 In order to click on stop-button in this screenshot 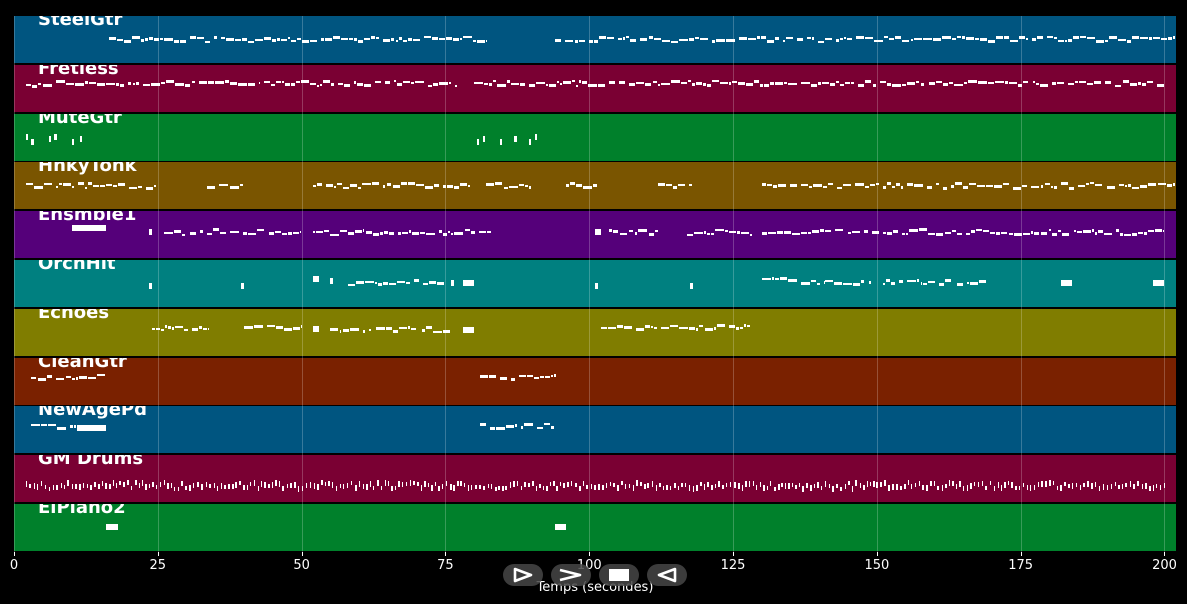, I will do `click(619, 575)`.